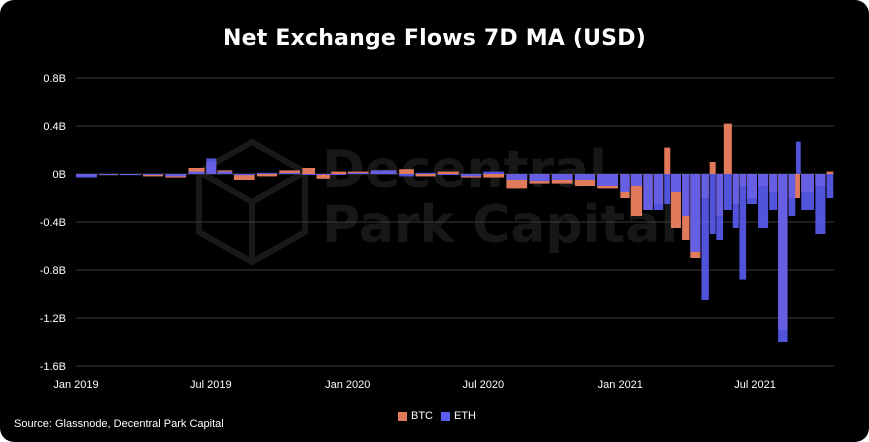 The image size is (869, 442). I want to click on x-tick-label: Jul 2020, so click(483, 385).